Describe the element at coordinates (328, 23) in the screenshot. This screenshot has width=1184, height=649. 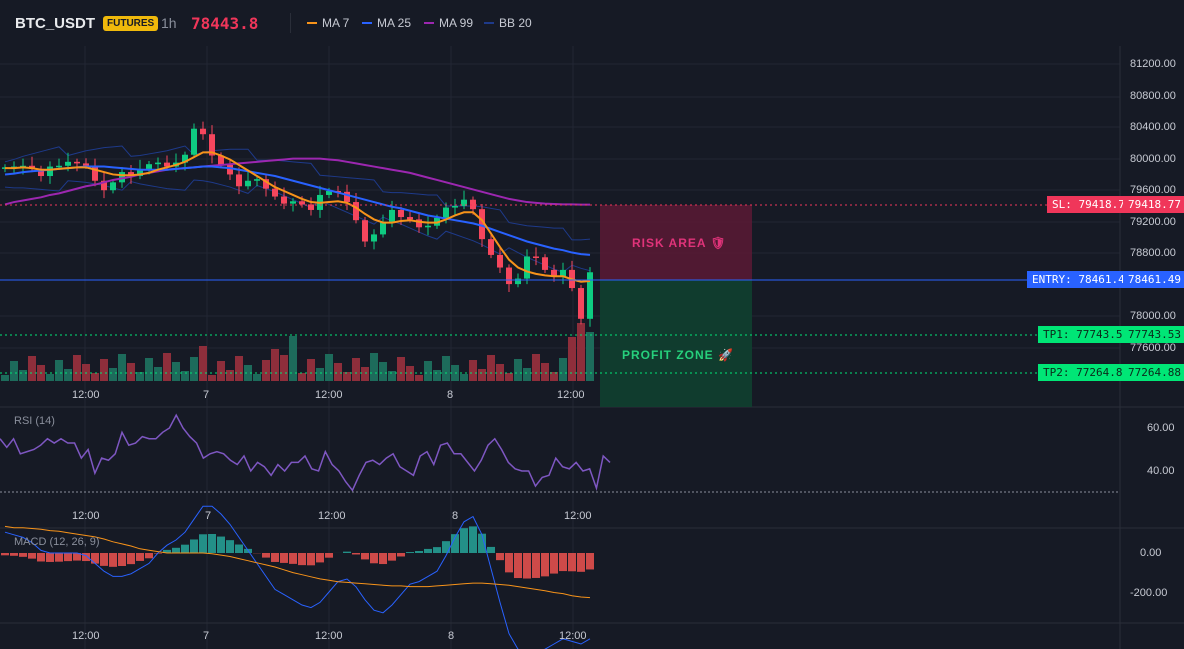
I see `legend-ma7: MA 7` at that location.